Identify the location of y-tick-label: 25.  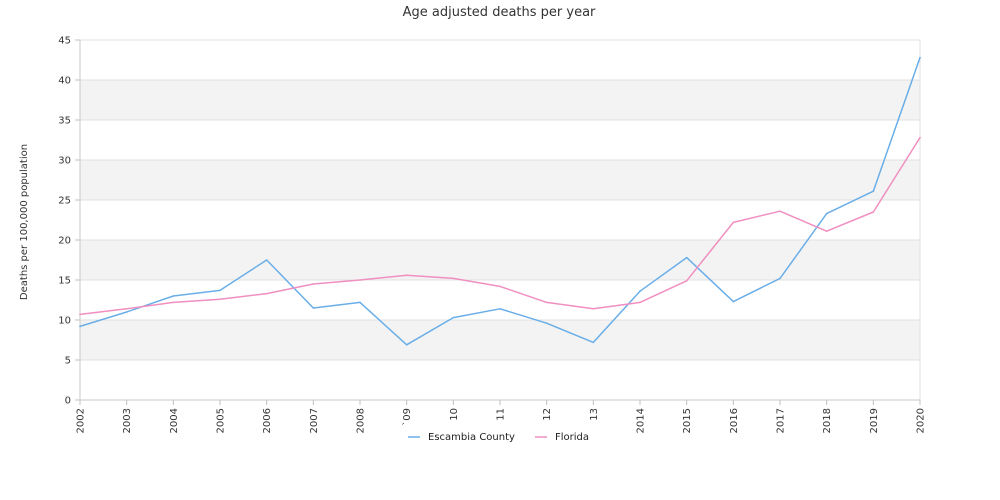
(64, 201).